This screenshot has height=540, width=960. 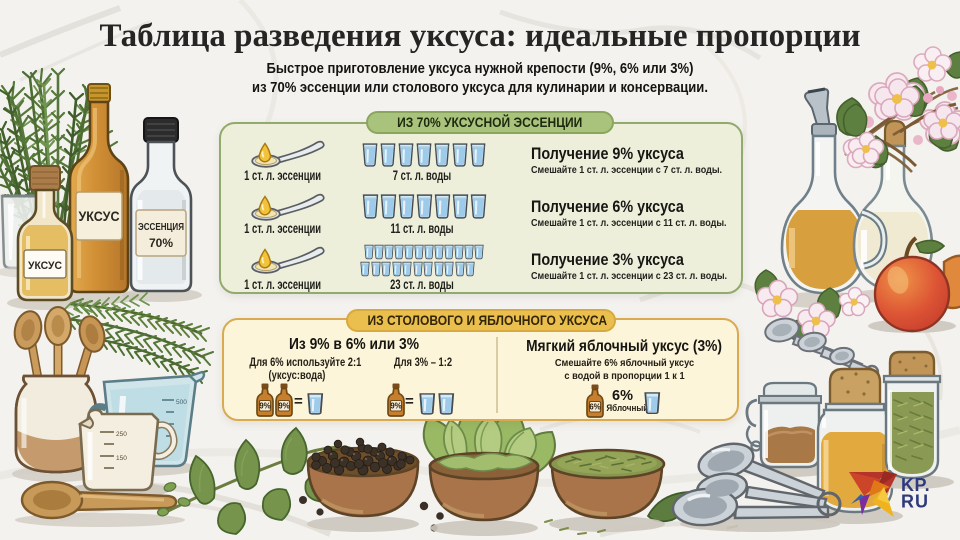 What do you see at coordinates (181, 402) in the screenshot?
I see `svg-text: 500` at bounding box center [181, 402].